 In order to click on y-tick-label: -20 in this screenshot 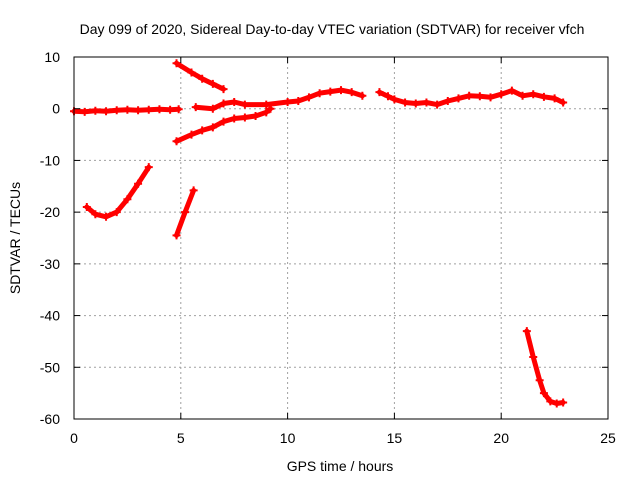, I will do `click(50, 212)`.